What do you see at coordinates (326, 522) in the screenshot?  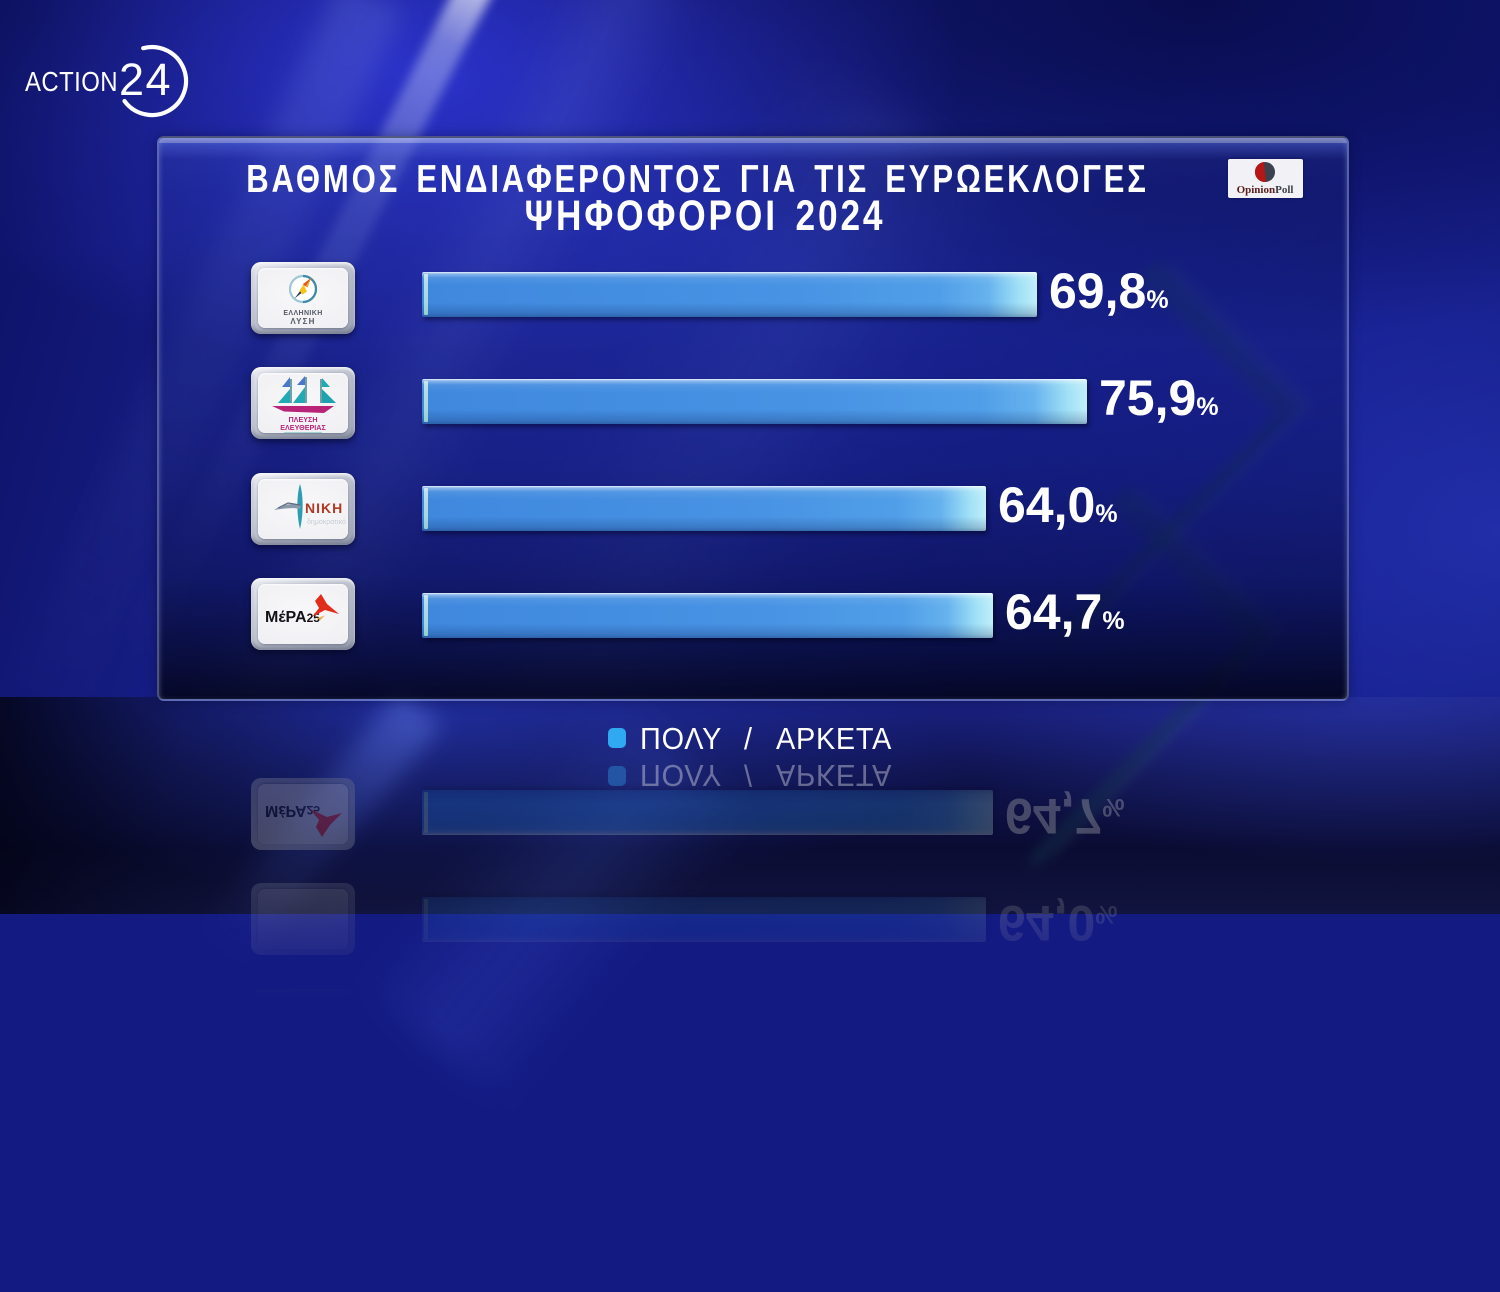 I see `svg-text: δημοκρατικό` at bounding box center [326, 522].